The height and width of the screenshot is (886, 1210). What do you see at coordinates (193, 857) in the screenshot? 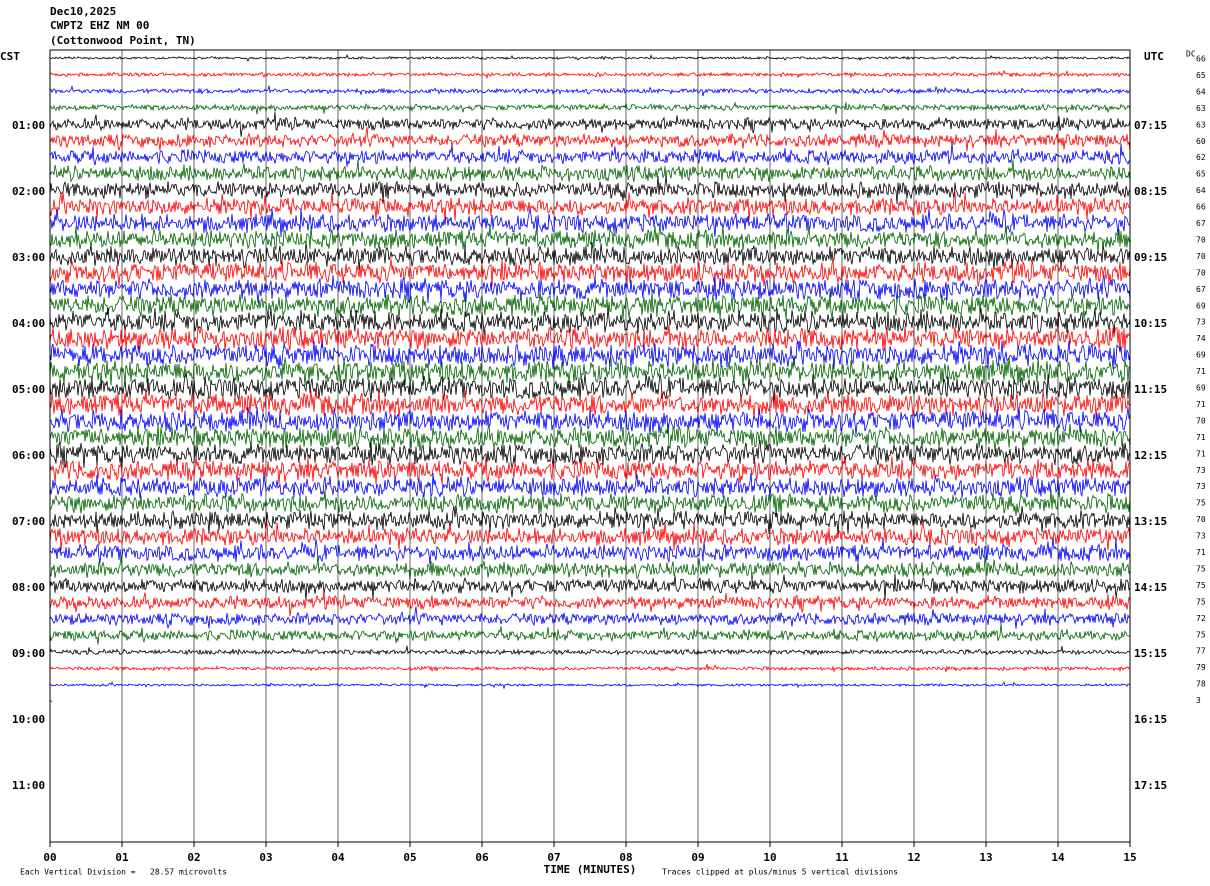
I see `x-tick-label: 02` at bounding box center [193, 857].